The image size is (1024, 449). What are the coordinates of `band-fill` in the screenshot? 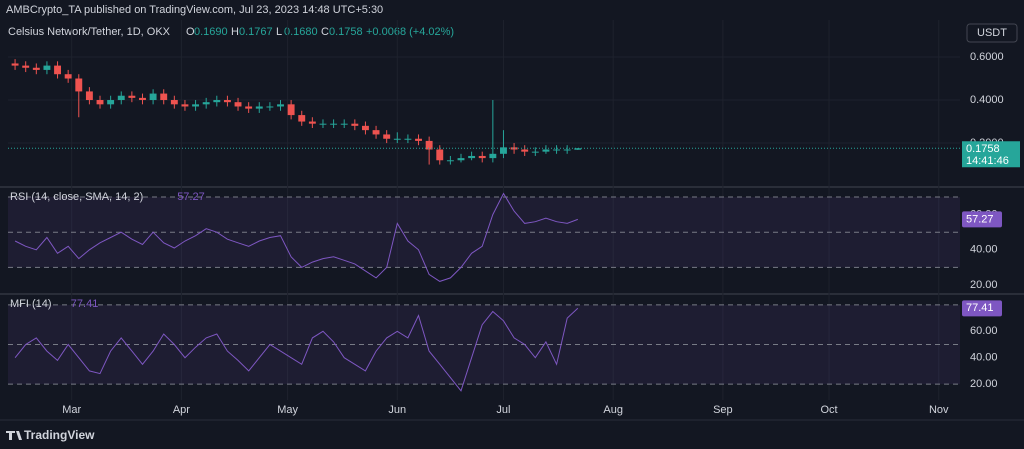 It's located at (484, 232).